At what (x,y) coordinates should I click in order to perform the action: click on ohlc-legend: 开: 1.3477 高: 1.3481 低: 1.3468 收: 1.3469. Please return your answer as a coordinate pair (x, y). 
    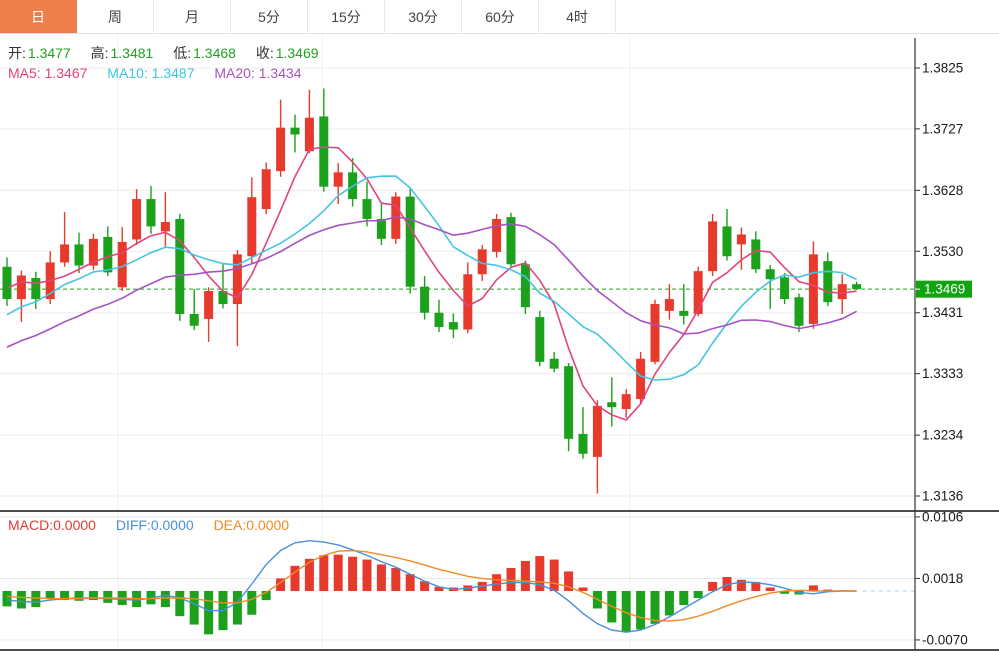
    Looking at the image, I should click on (171, 53).